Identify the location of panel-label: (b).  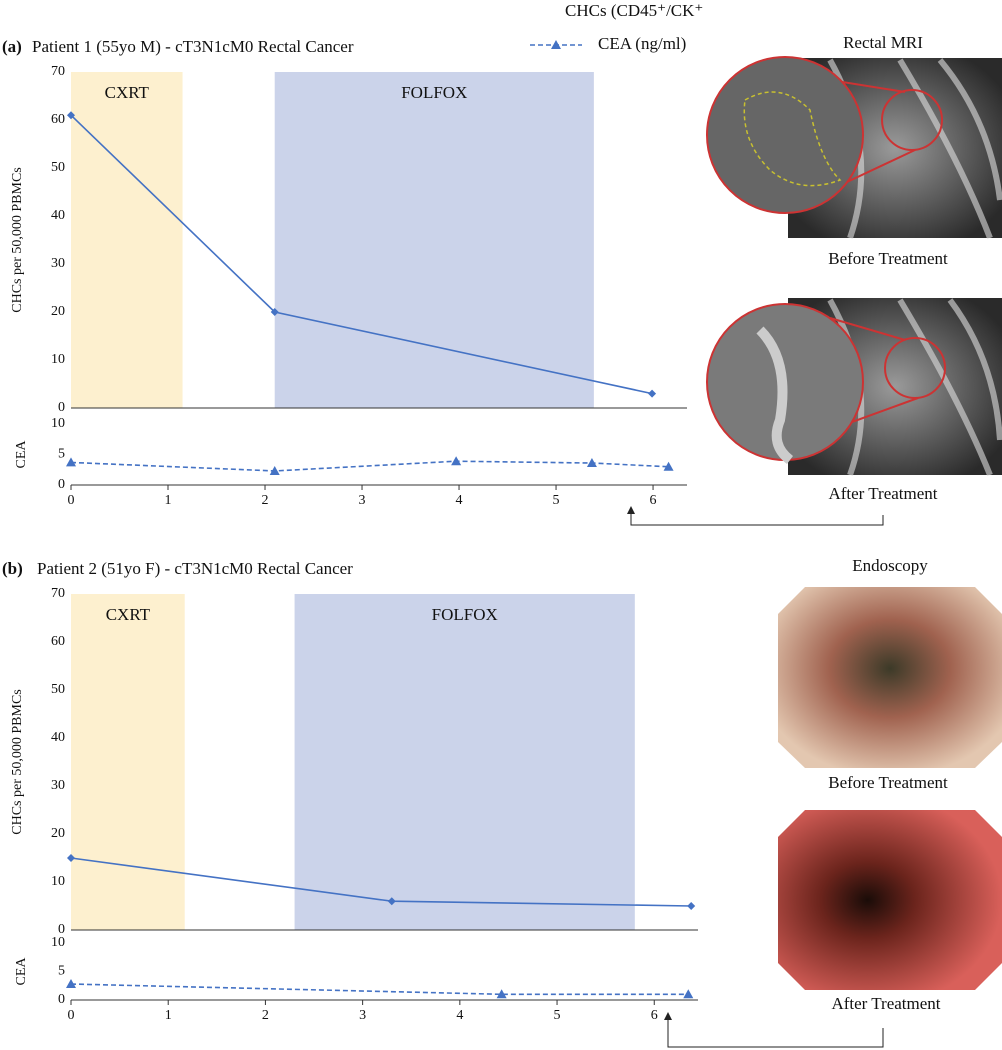
(12, 568).